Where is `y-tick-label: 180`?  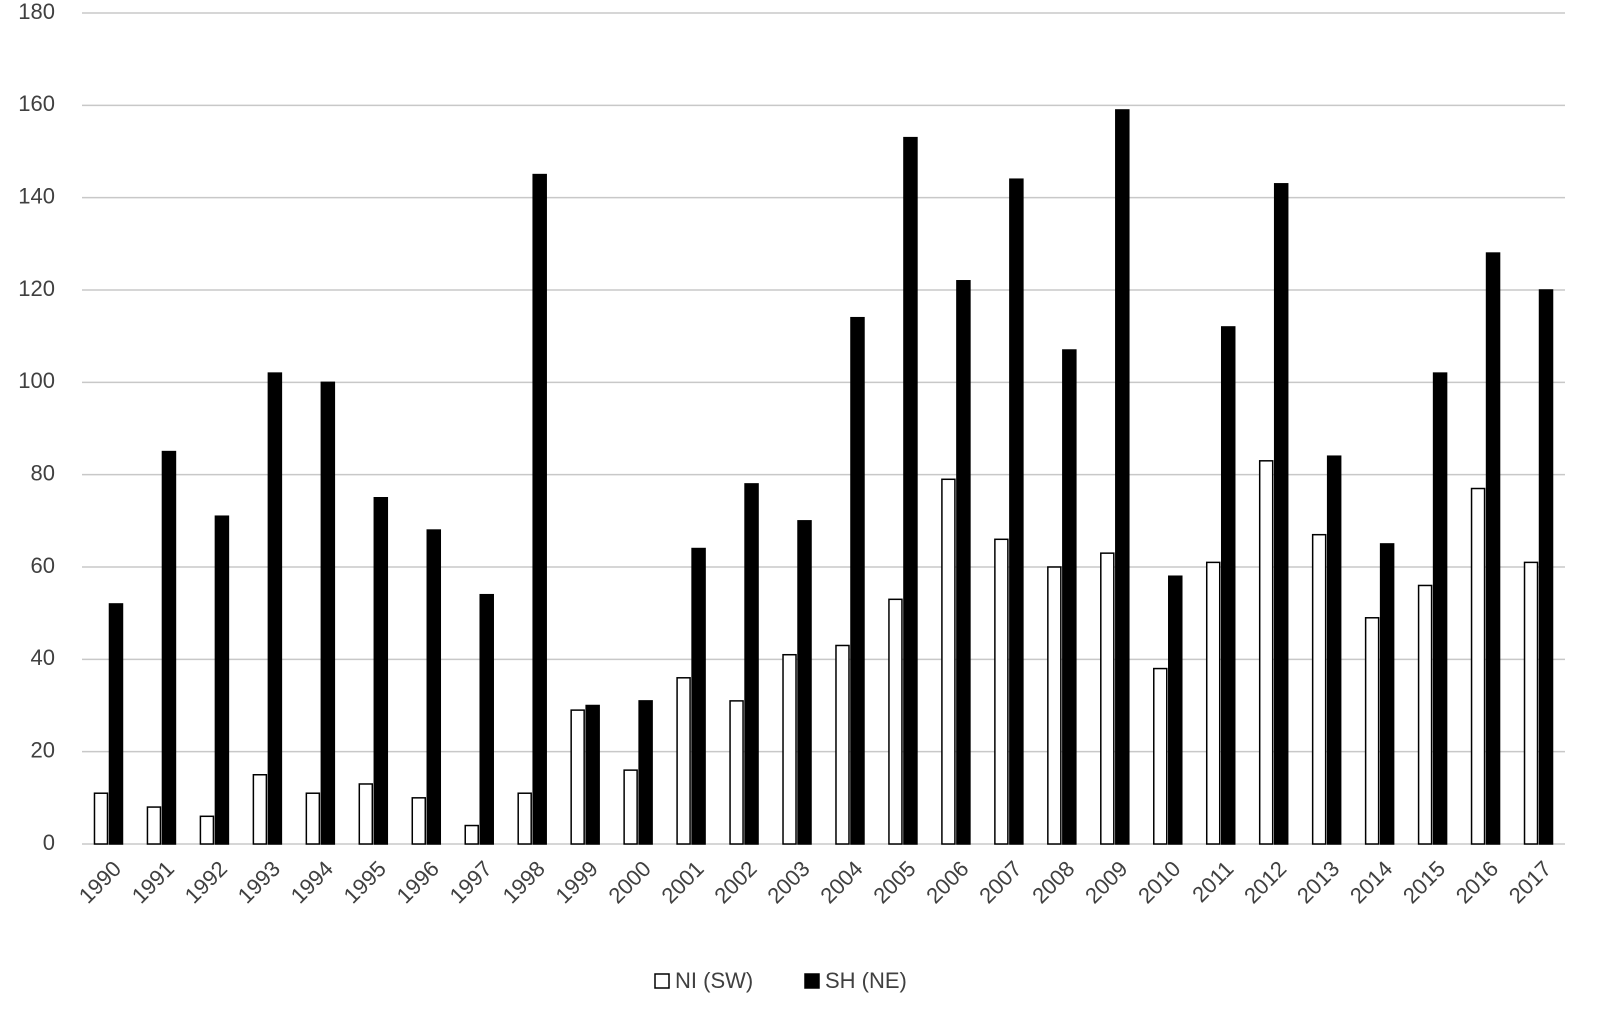 y-tick-label: 180 is located at coordinates (36, 12).